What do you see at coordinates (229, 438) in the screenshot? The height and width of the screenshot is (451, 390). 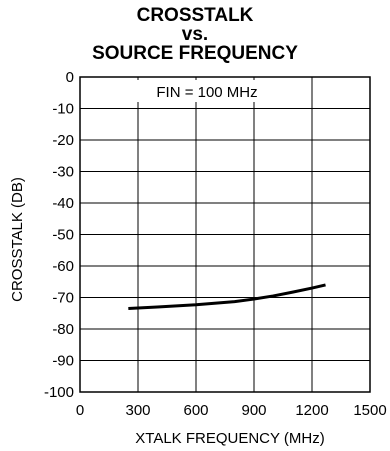 I see `x-axis-label: XTALK FREQUENCY (MHz)` at bounding box center [229, 438].